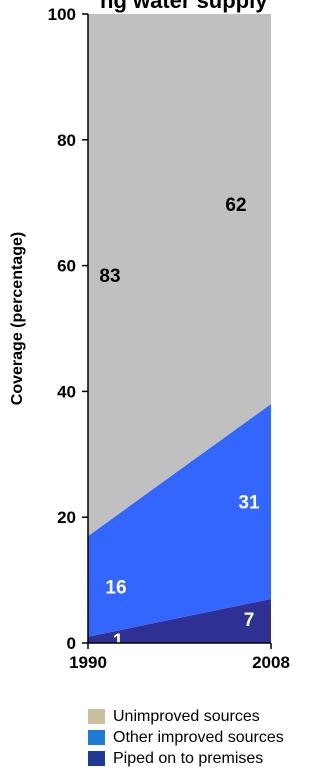 The height and width of the screenshot is (777, 322). Describe the element at coordinates (88, 662) in the screenshot. I see `x-tick-label: 1990` at that location.